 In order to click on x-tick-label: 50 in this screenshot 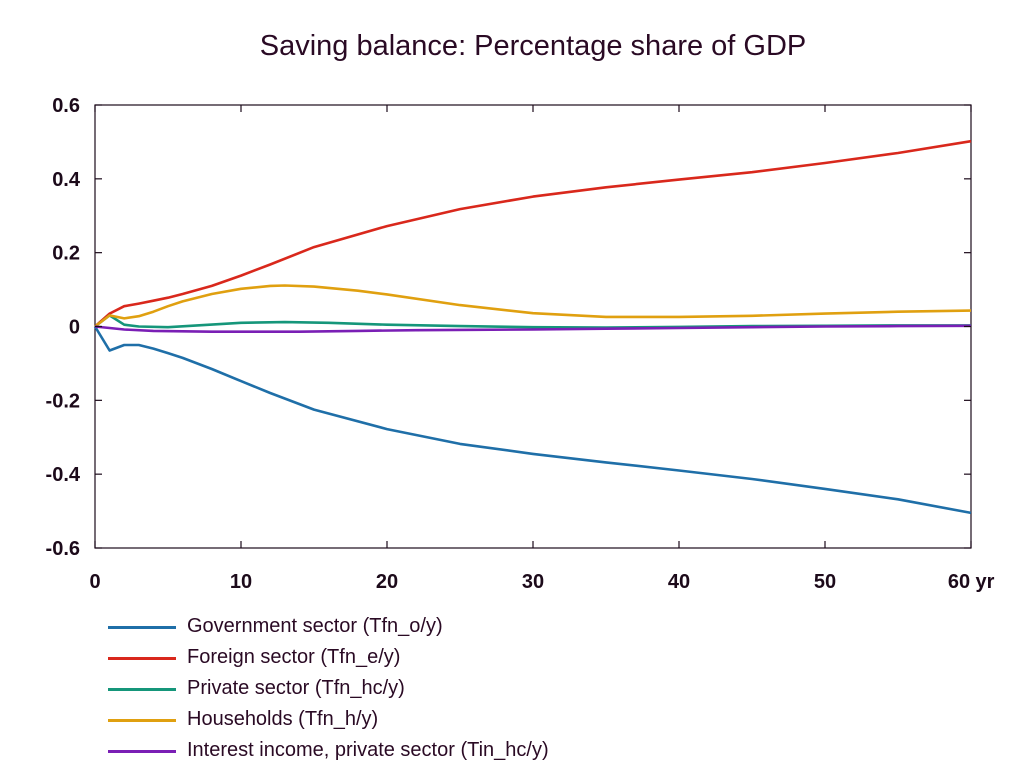, I will do `click(825, 582)`.